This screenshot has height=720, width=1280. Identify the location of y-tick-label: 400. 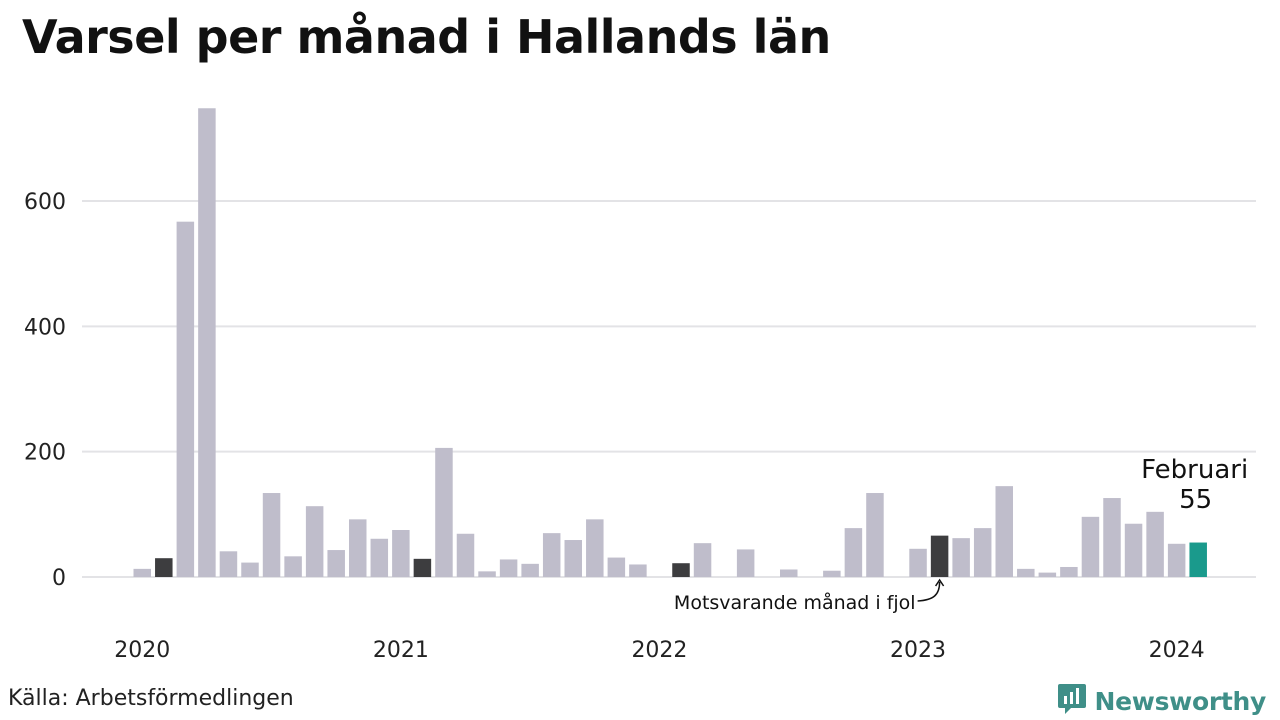
(45, 327).